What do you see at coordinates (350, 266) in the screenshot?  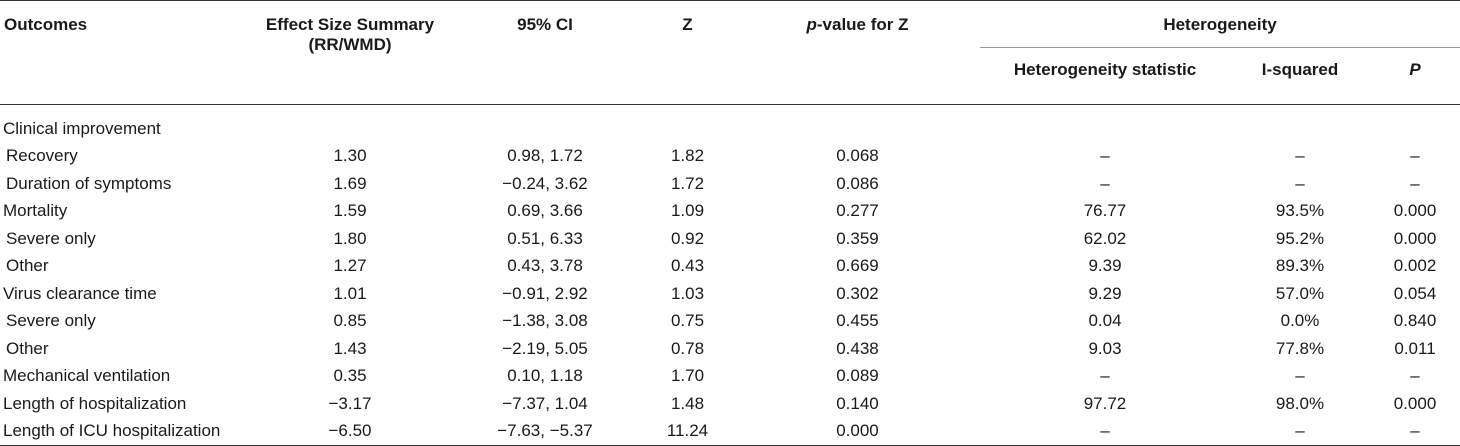 I see `effect-size-cell: 1.27` at bounding box center [350, 266].